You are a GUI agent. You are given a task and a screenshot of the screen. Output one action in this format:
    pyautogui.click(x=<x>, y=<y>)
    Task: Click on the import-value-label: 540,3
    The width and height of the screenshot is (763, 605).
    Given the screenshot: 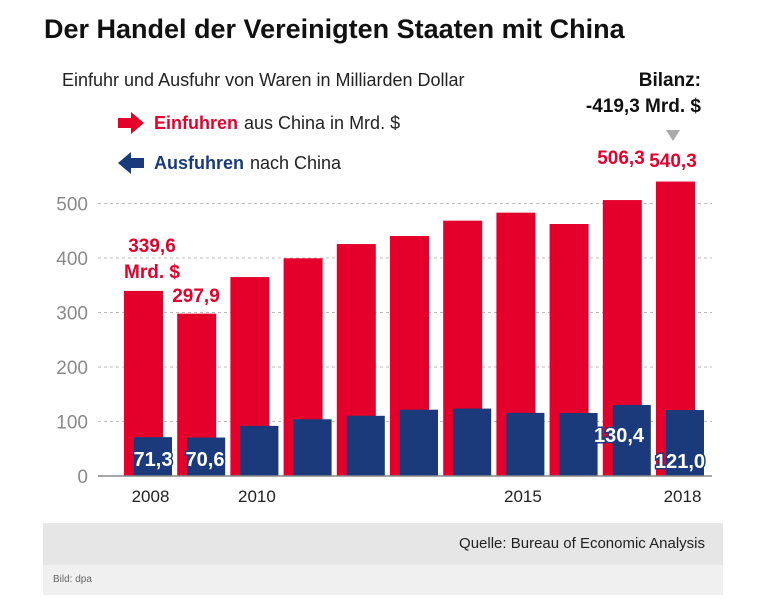 What is the action you would take?
    pyautogui.click(x=673, y=161)
    